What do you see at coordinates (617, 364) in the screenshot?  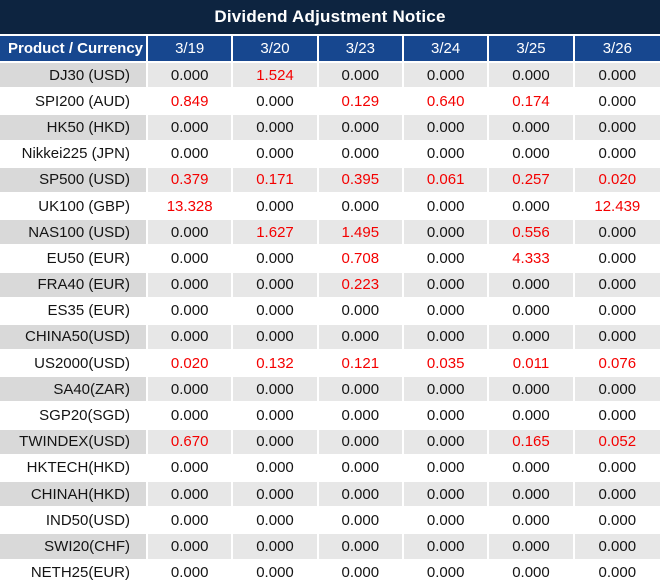 I see `value-cell: 0.076` at bounding box center [617, 364].